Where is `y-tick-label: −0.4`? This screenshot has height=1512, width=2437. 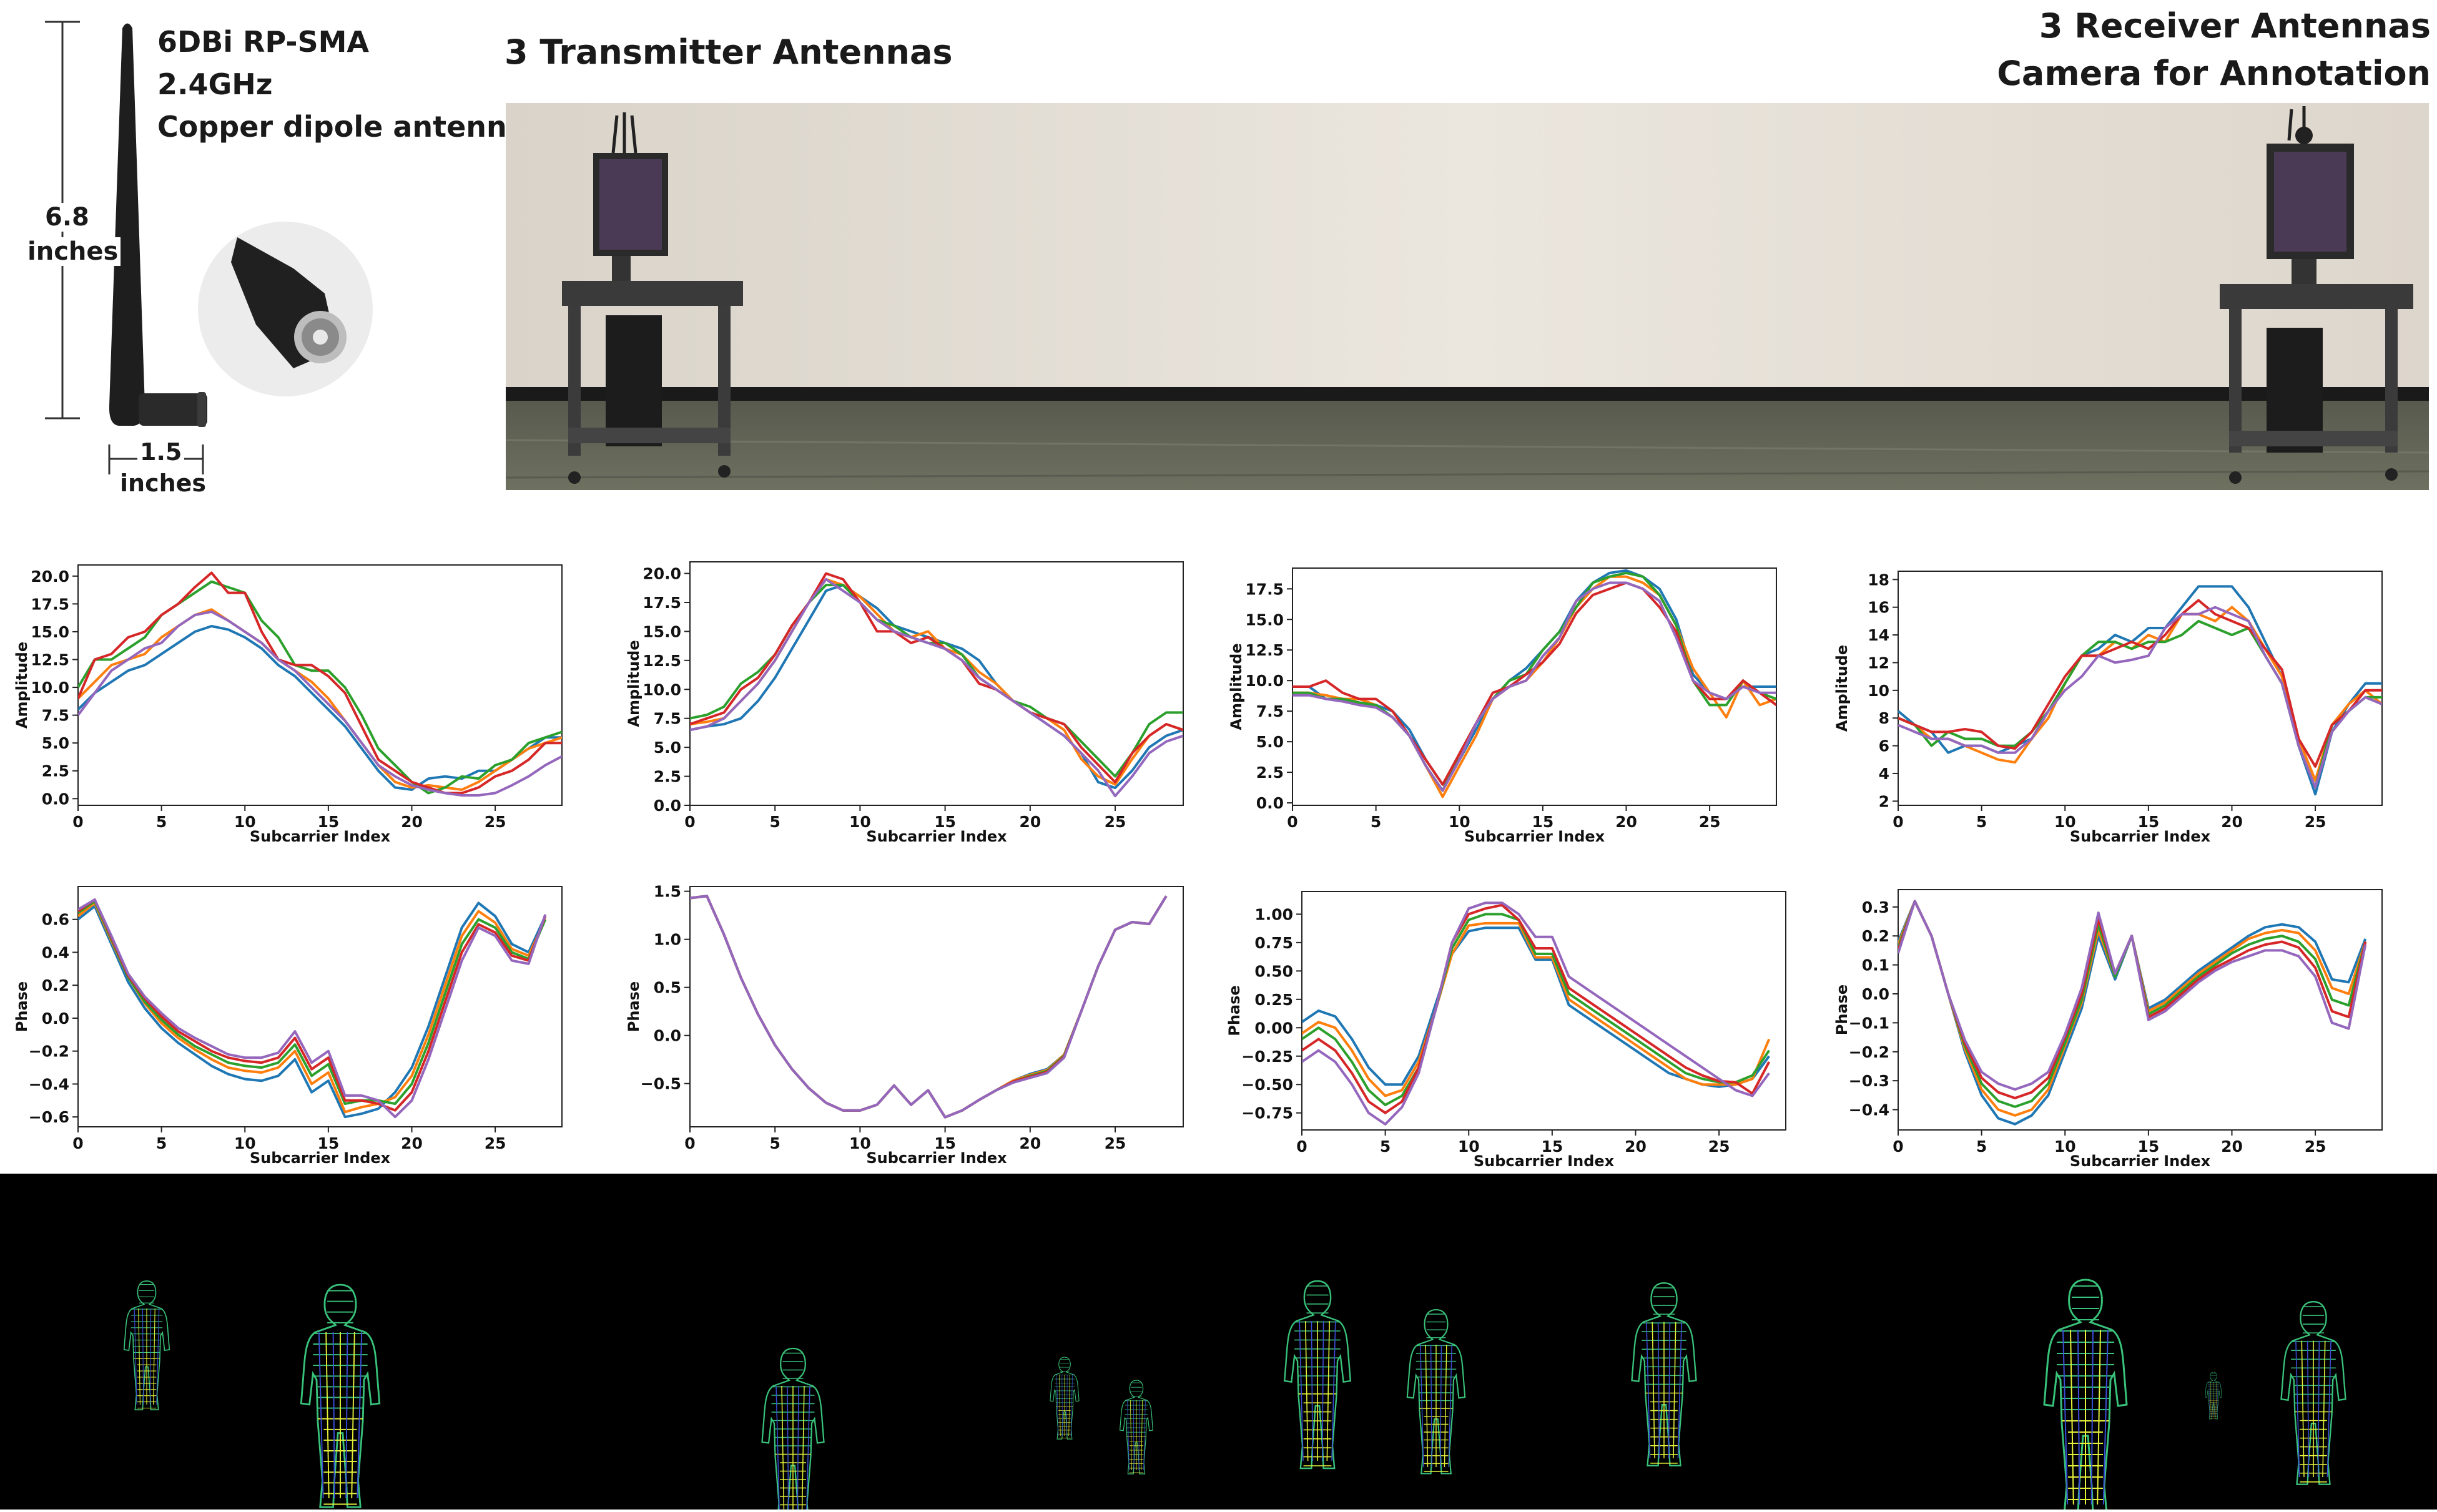
y-tick-label: −0.4 is located at coordinates (49, 1084).